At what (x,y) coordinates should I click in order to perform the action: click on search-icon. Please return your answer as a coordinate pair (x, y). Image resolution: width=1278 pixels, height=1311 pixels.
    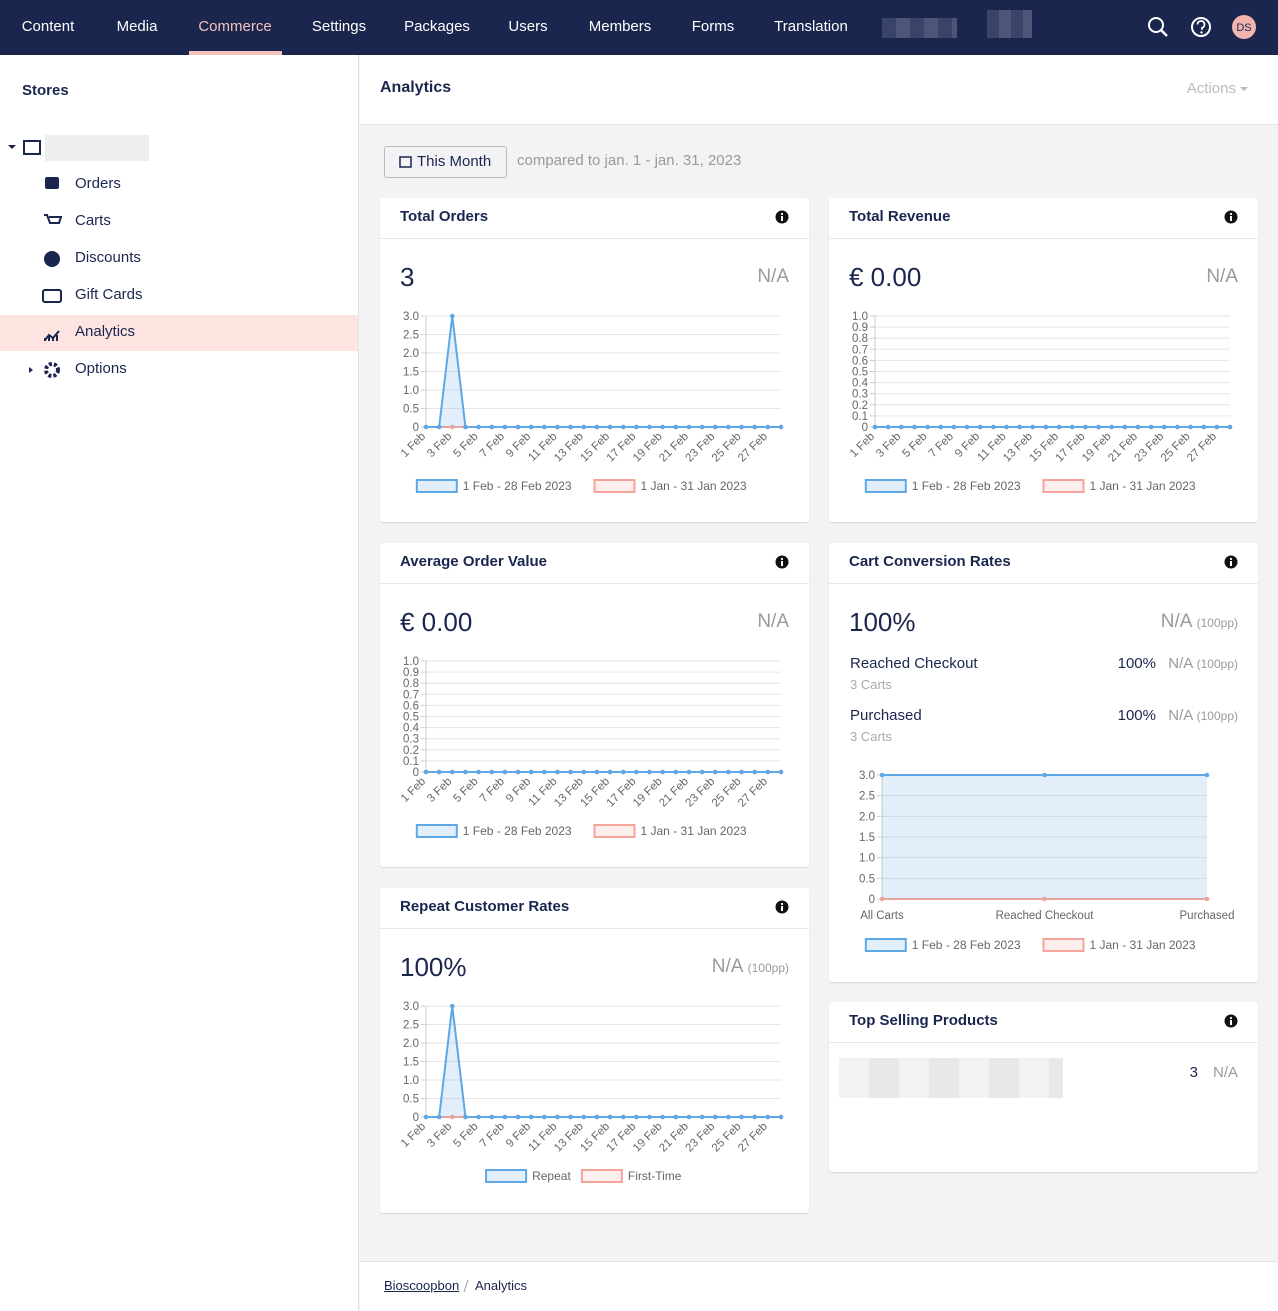
    Looking at the image, I should click on (1156, 25).